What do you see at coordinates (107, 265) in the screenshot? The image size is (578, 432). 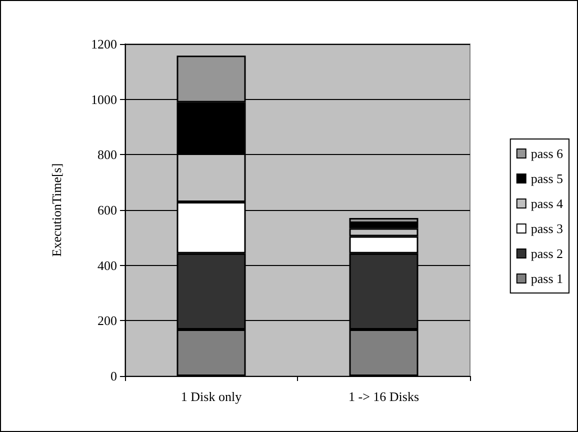 I see `y-tick-label: 400` at bounding box center [107, 265].